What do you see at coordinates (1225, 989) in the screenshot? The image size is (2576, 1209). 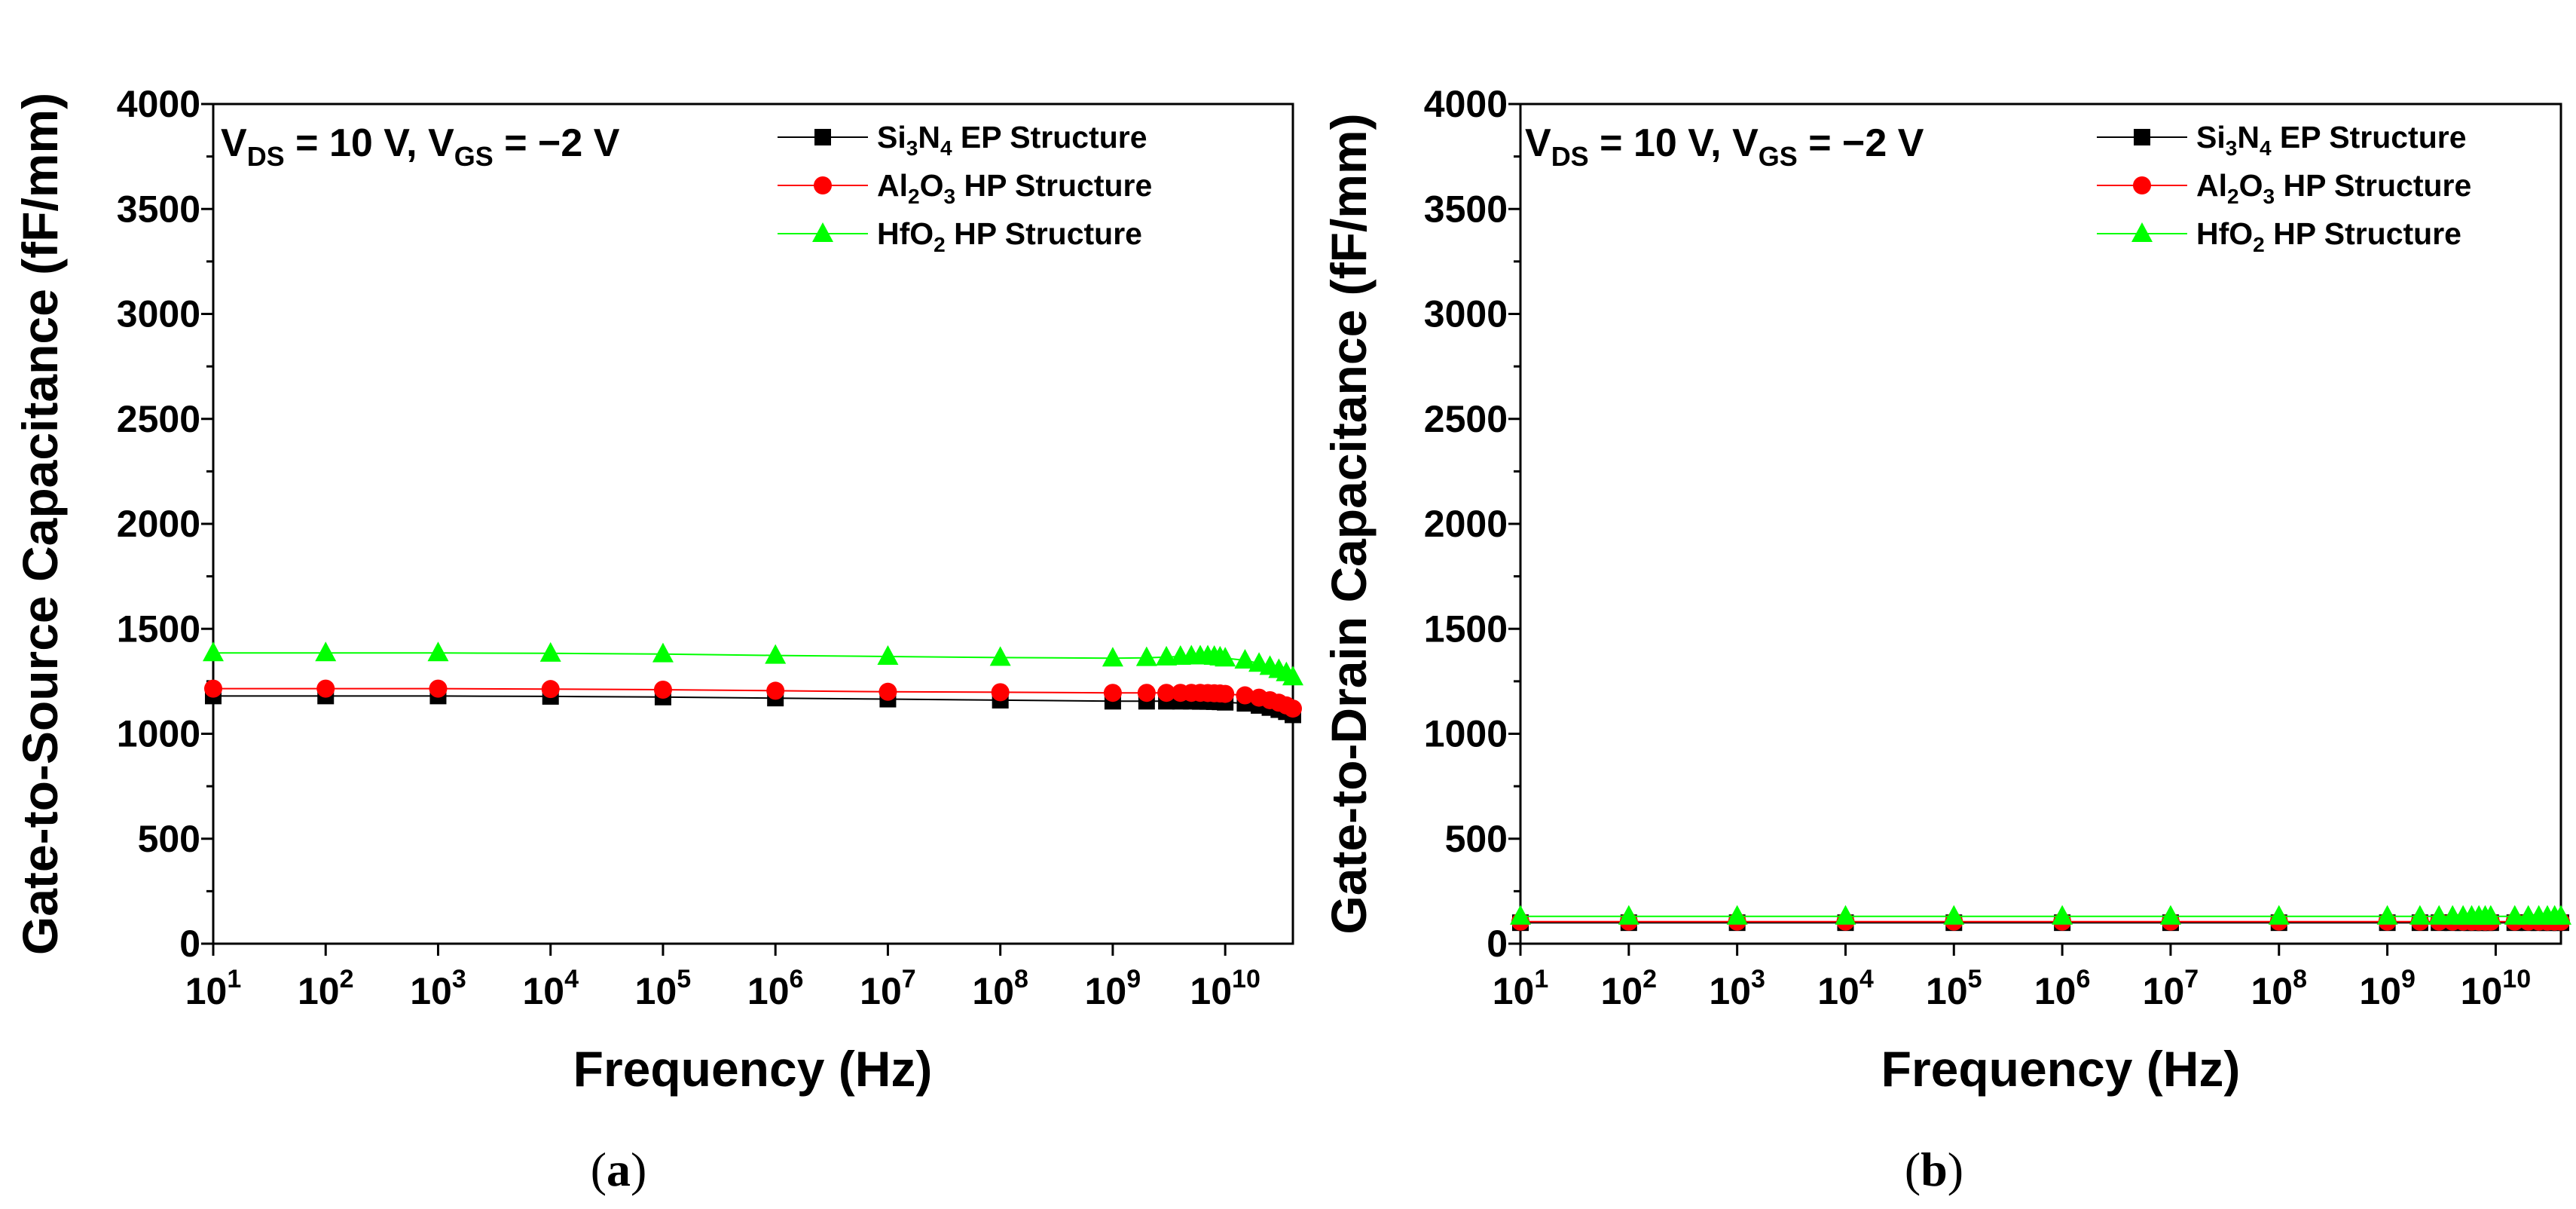 I see `x-tick-label: 10¹⁰` at bounding box center [1225, 989].